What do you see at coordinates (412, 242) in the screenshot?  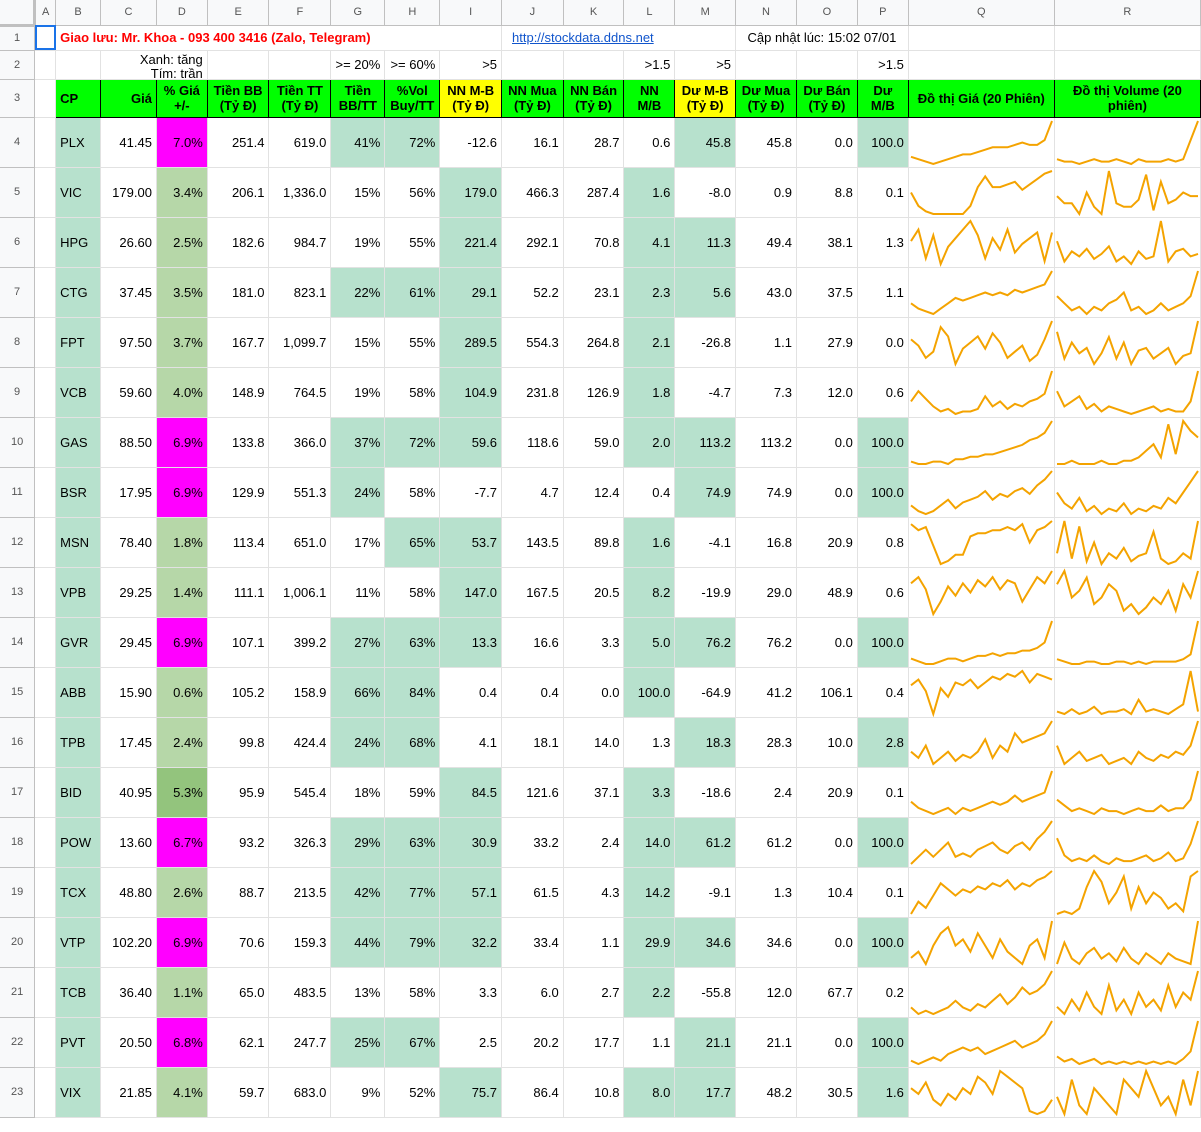 I see `vol-buy-cell: 55%` at bounding box center [412, 242].